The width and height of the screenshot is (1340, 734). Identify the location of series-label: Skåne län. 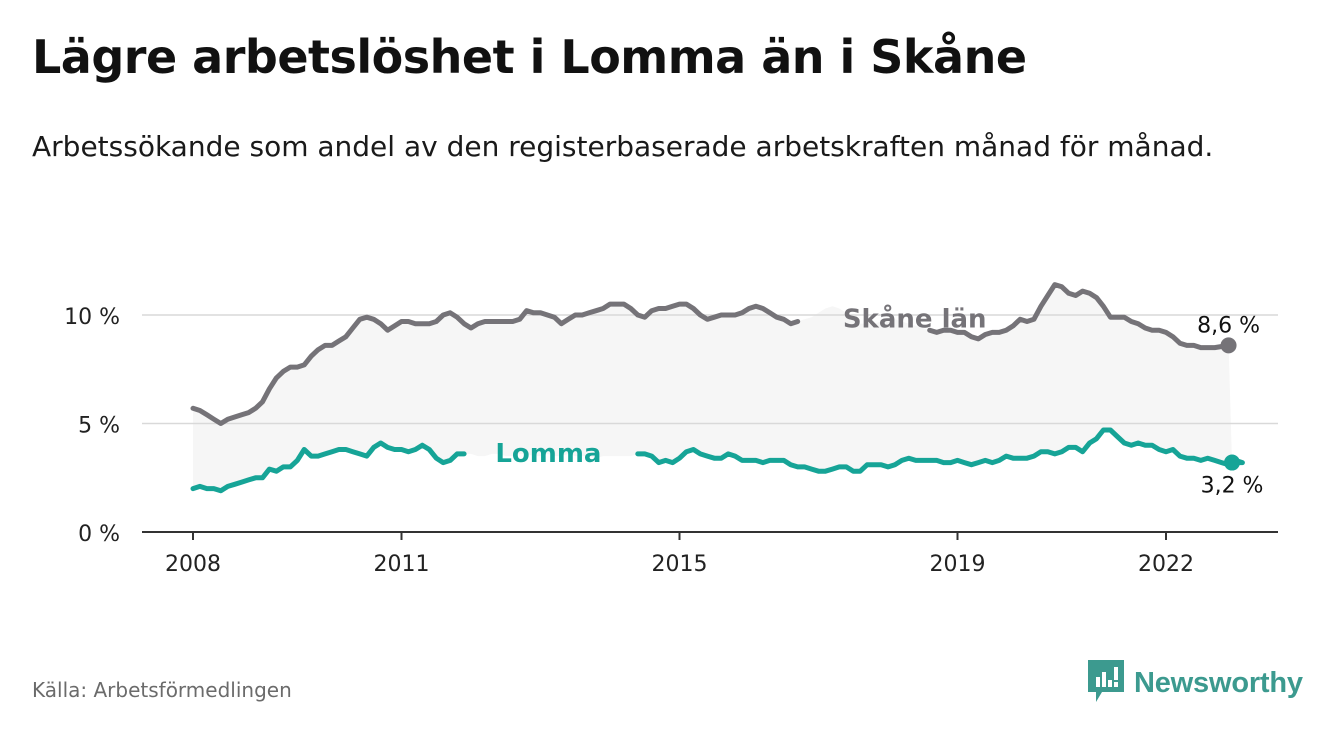
(915, 318).